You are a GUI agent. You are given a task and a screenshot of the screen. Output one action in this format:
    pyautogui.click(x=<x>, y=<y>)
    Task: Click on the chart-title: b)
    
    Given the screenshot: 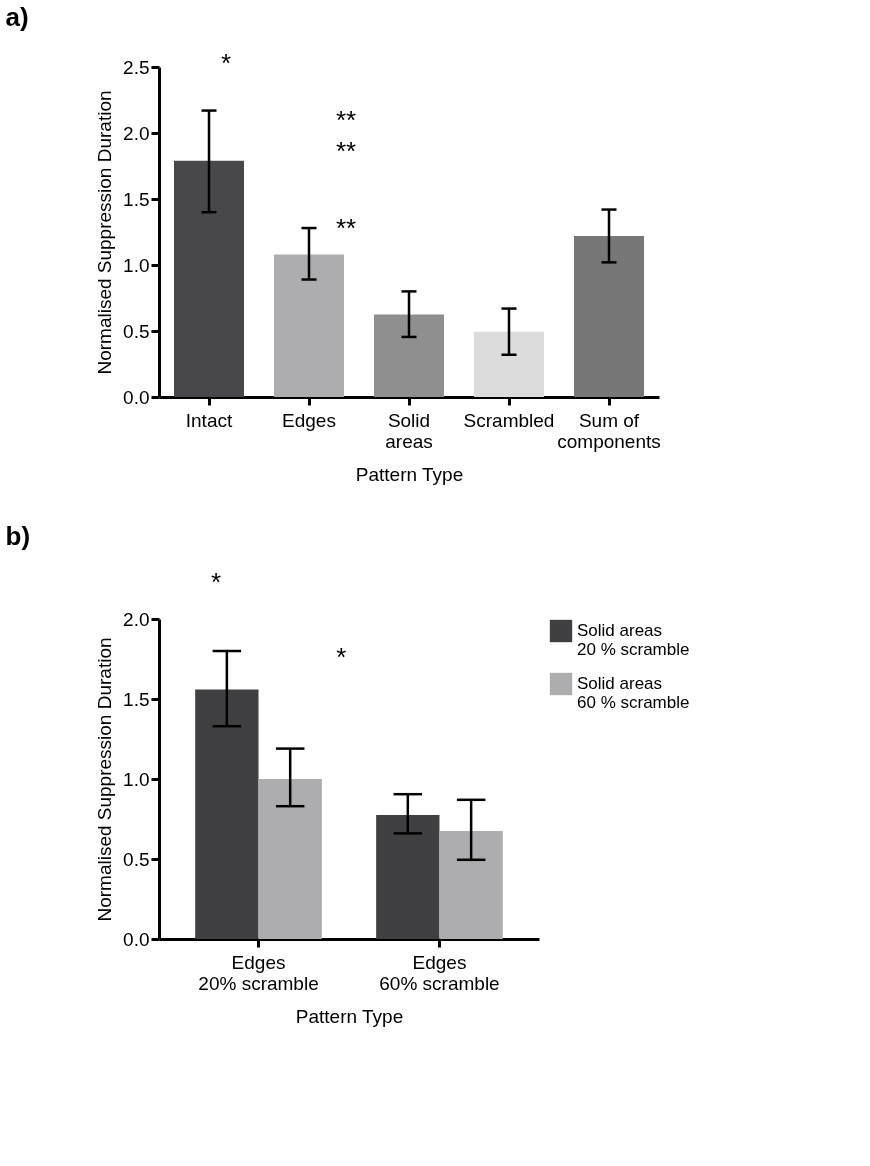 What is the action you would take?
    pyautogui.click(x=18, y=536)
    